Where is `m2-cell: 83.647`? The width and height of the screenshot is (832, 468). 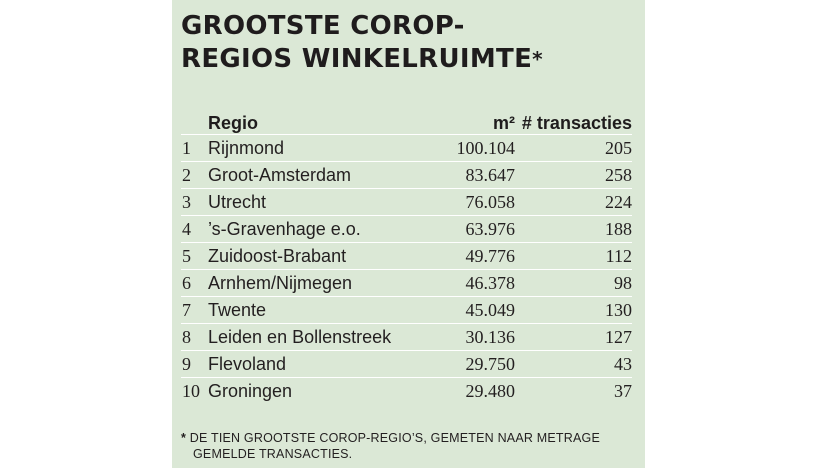
m2-cell: 83.647 is located at coordinates (469, 175).